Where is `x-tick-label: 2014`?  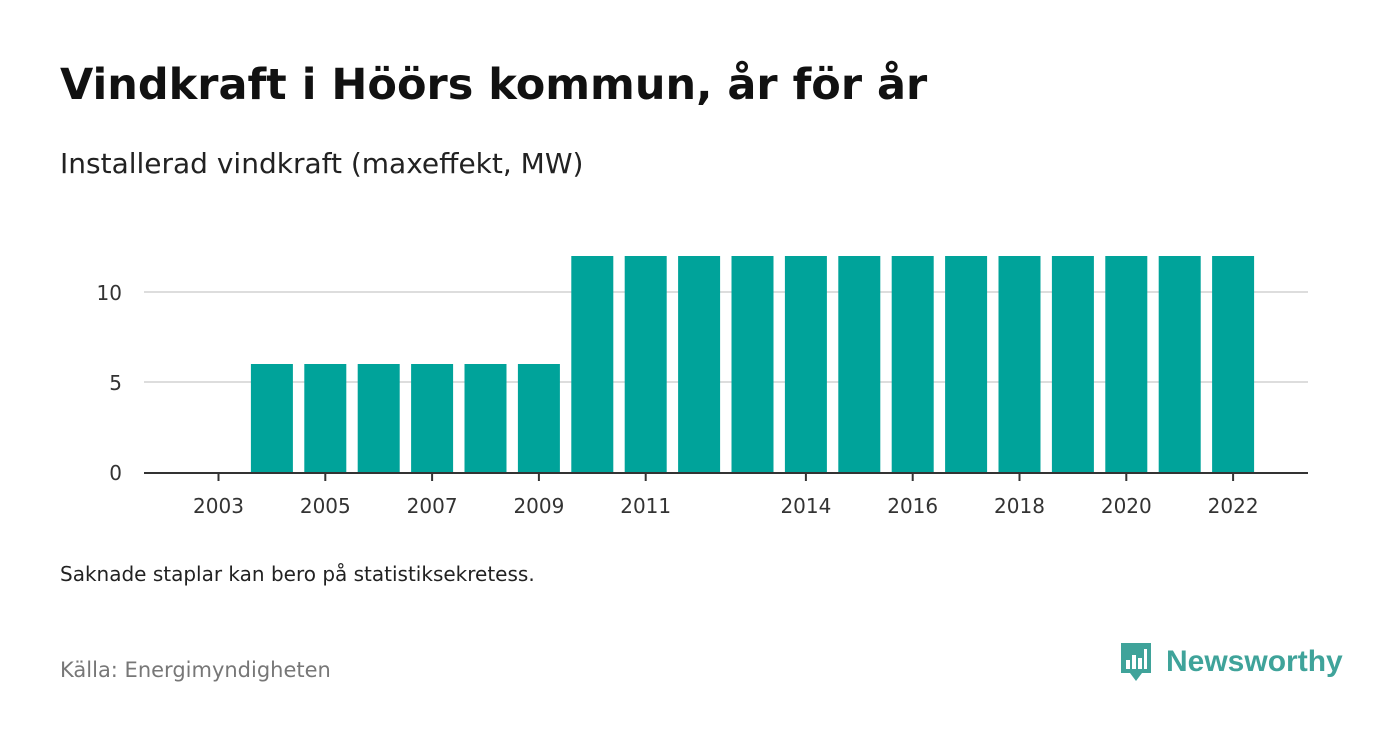 x-tick-label: 2014 is located at coordinates (805, 506).